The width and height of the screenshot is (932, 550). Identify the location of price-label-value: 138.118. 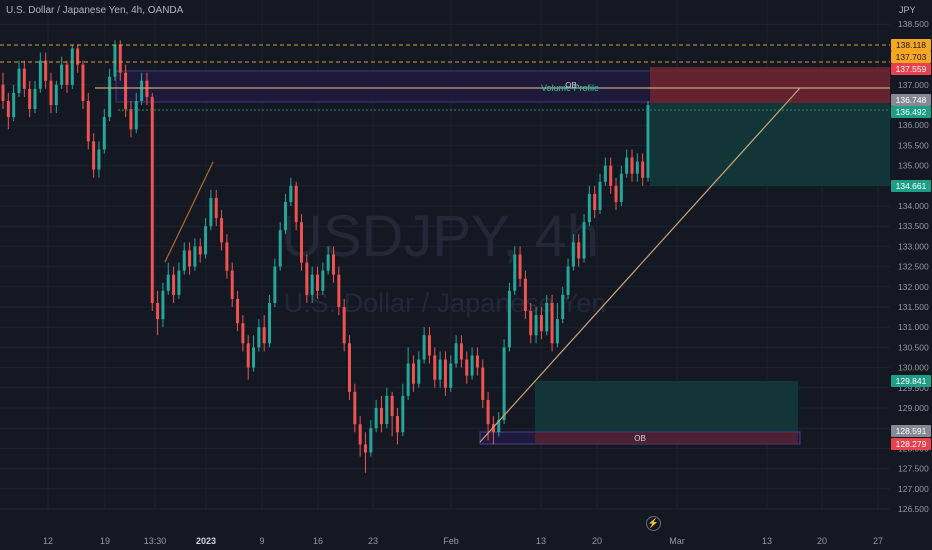
(911, 45).